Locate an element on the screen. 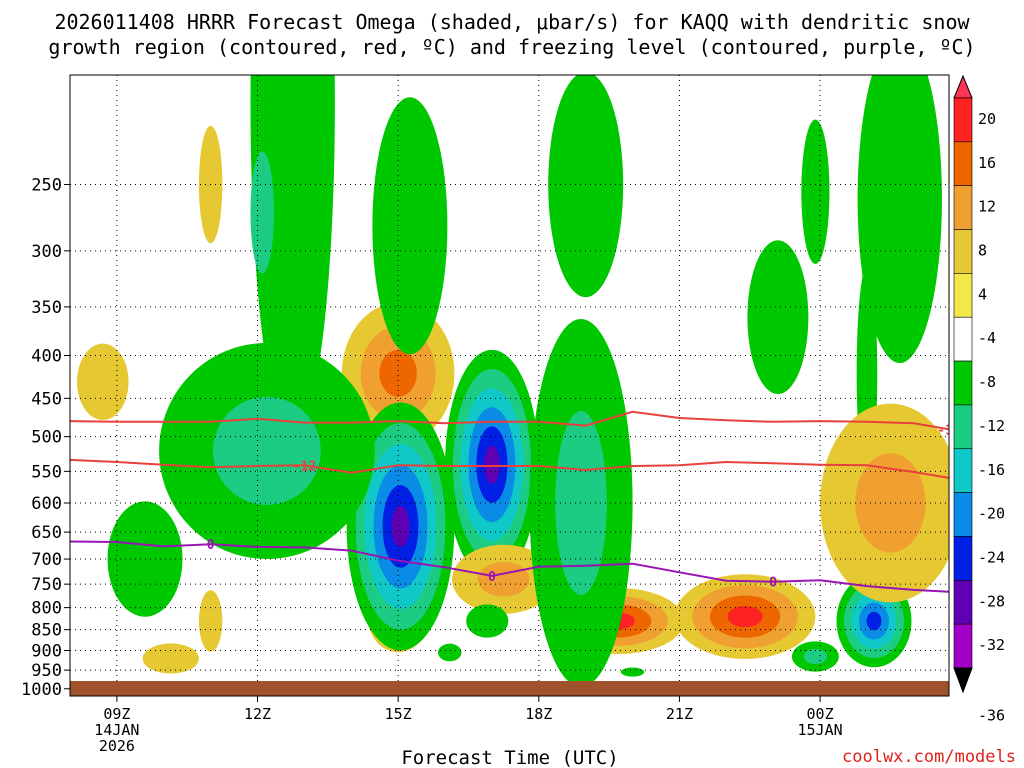  colorbar-label-8: -16 is located at coordinates (991, 470).